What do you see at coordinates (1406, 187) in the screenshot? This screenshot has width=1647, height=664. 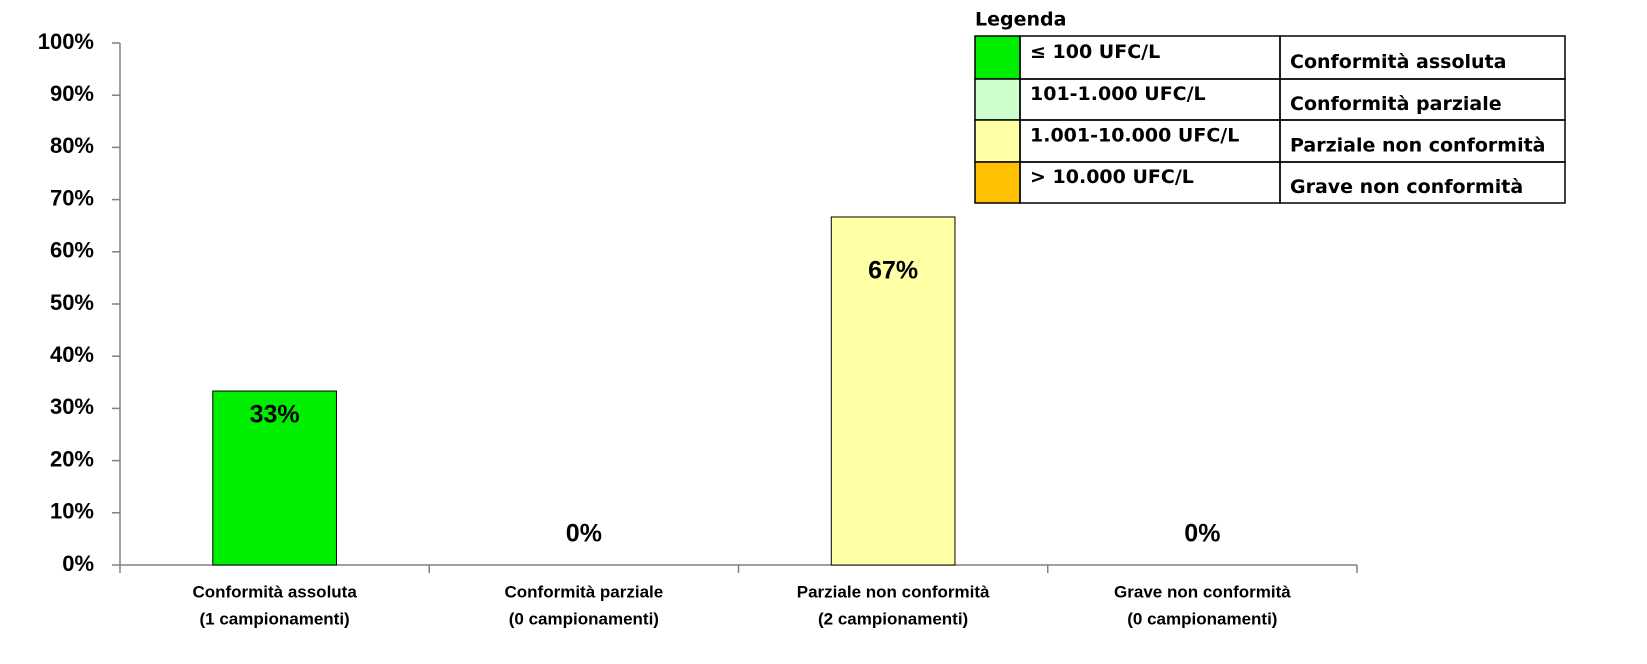 I see `legend-label: Grave non conformità` at bounding box center [1406, 187].